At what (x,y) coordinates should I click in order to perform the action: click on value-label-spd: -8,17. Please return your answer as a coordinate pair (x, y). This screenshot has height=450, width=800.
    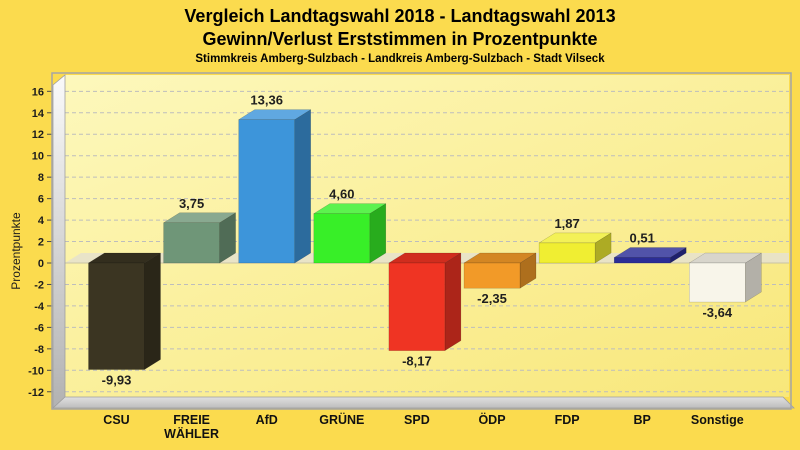
    Looking at the image, I should click on (417, 361).